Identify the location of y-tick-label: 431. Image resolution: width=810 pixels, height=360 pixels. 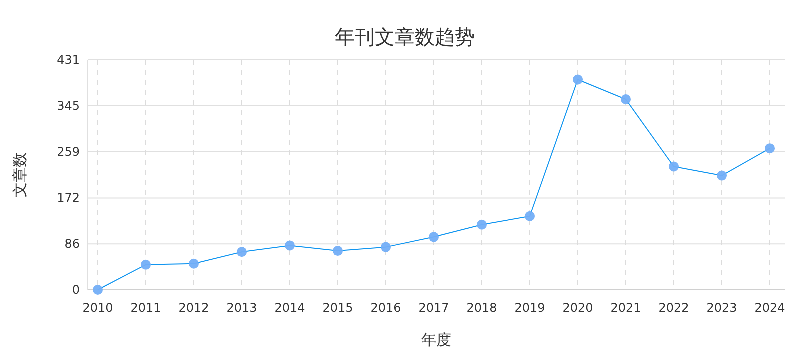
(68, 60).